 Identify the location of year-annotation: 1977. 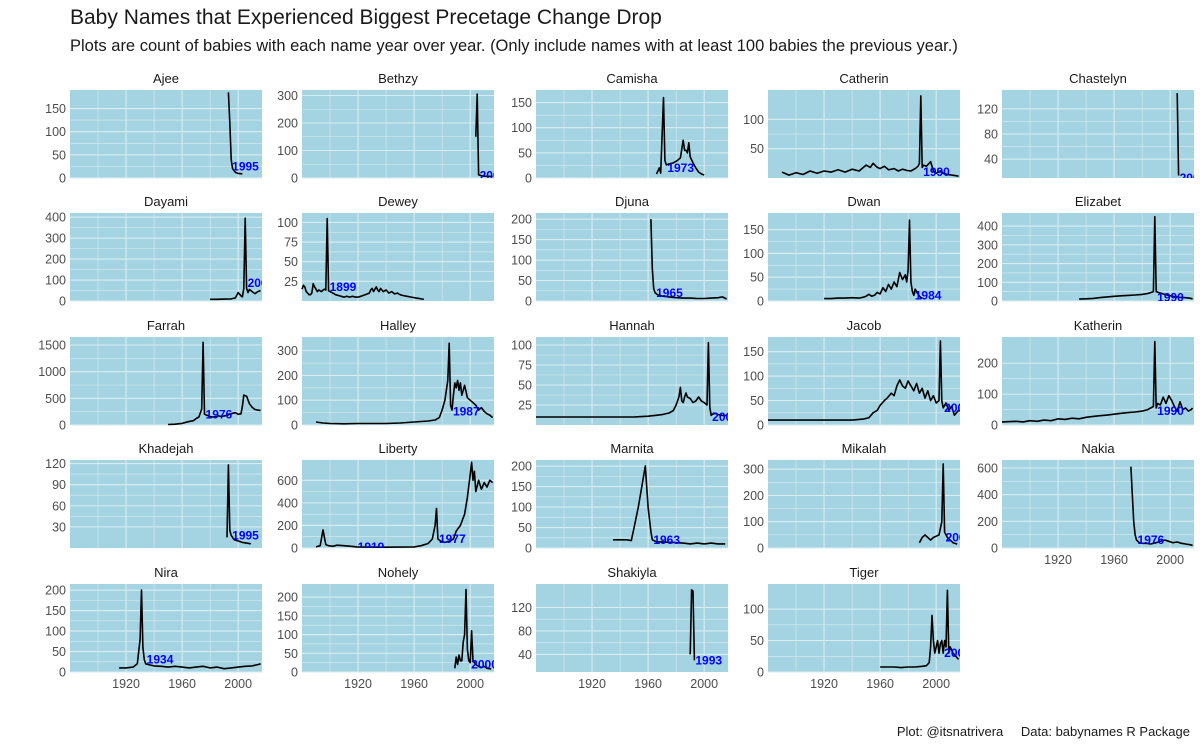
(452, 539).